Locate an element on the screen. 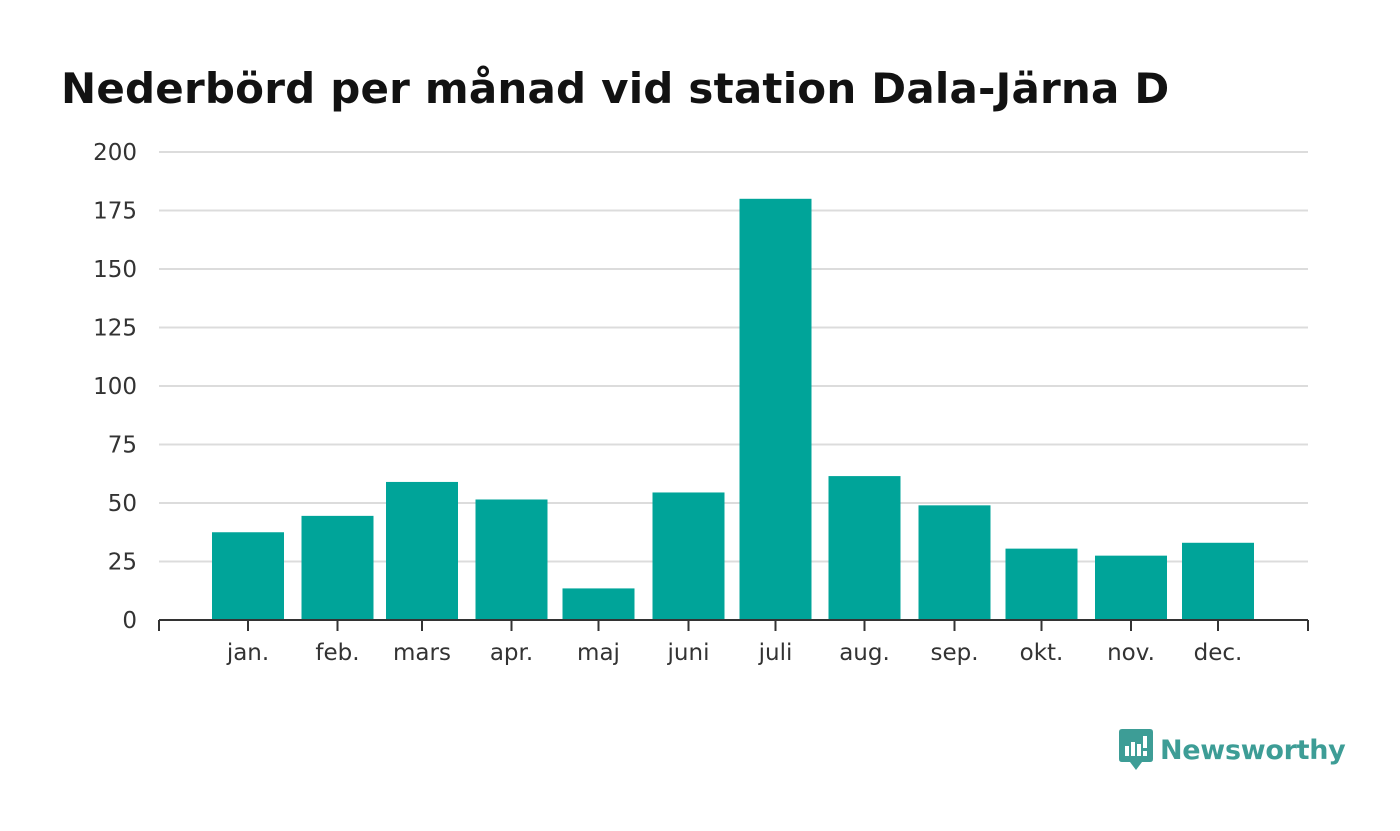  brand-name: Newsworthy is located at coordinates (1253, 750).